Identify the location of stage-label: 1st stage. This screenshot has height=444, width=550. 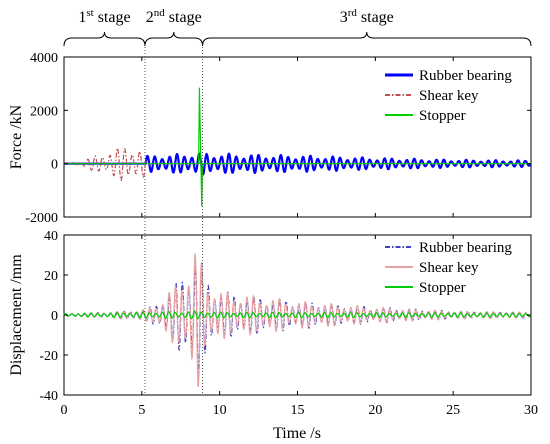
(104, 16).